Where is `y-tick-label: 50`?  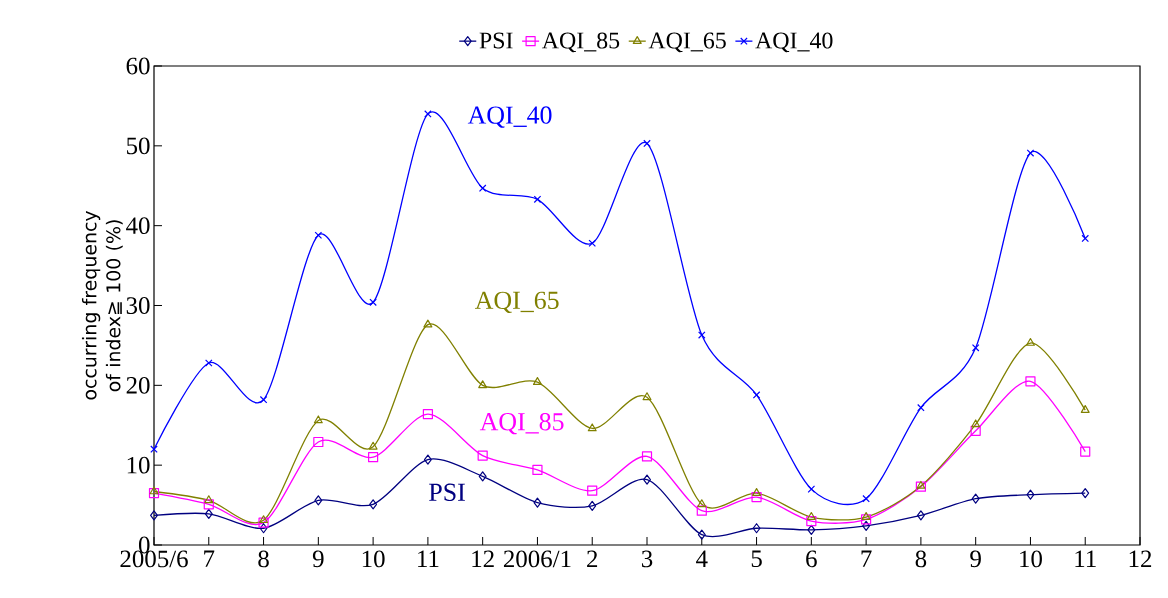 y-tick-label: 50 is located at coordinates (138, 146).